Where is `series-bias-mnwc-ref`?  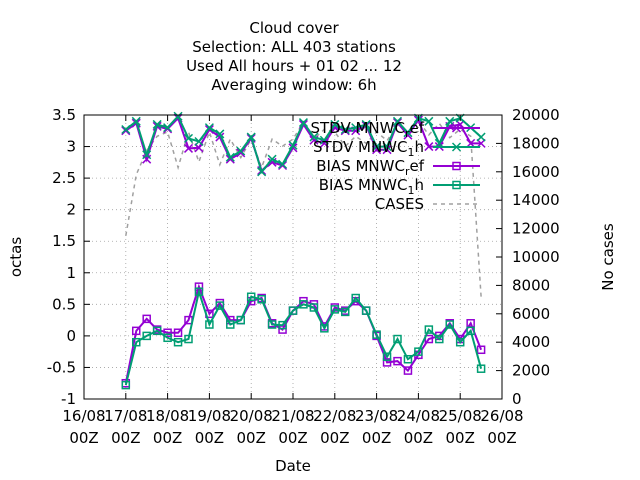 series-bias-mnwc-ref is located at coordinates (303, 335).